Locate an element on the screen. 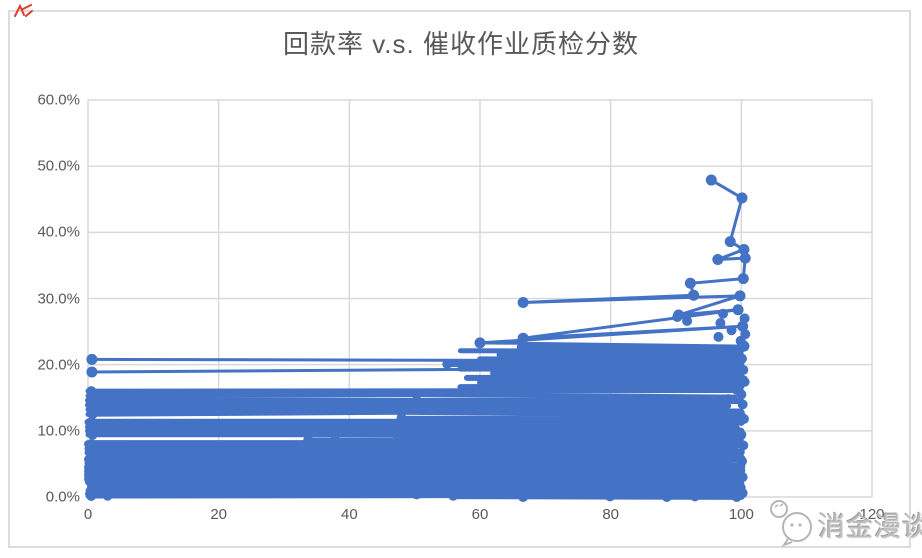  y-tick-label: 50.0% is located at coordinates (58, 166).